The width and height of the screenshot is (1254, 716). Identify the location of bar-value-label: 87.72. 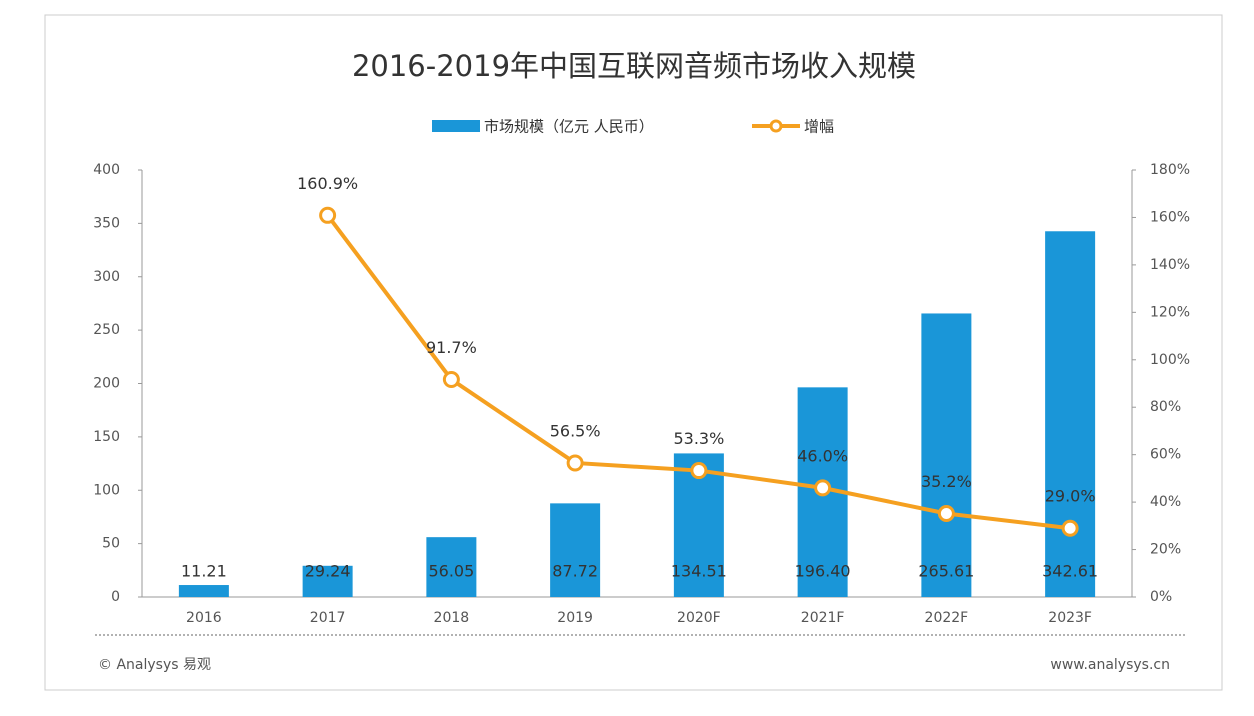
(575, 571).